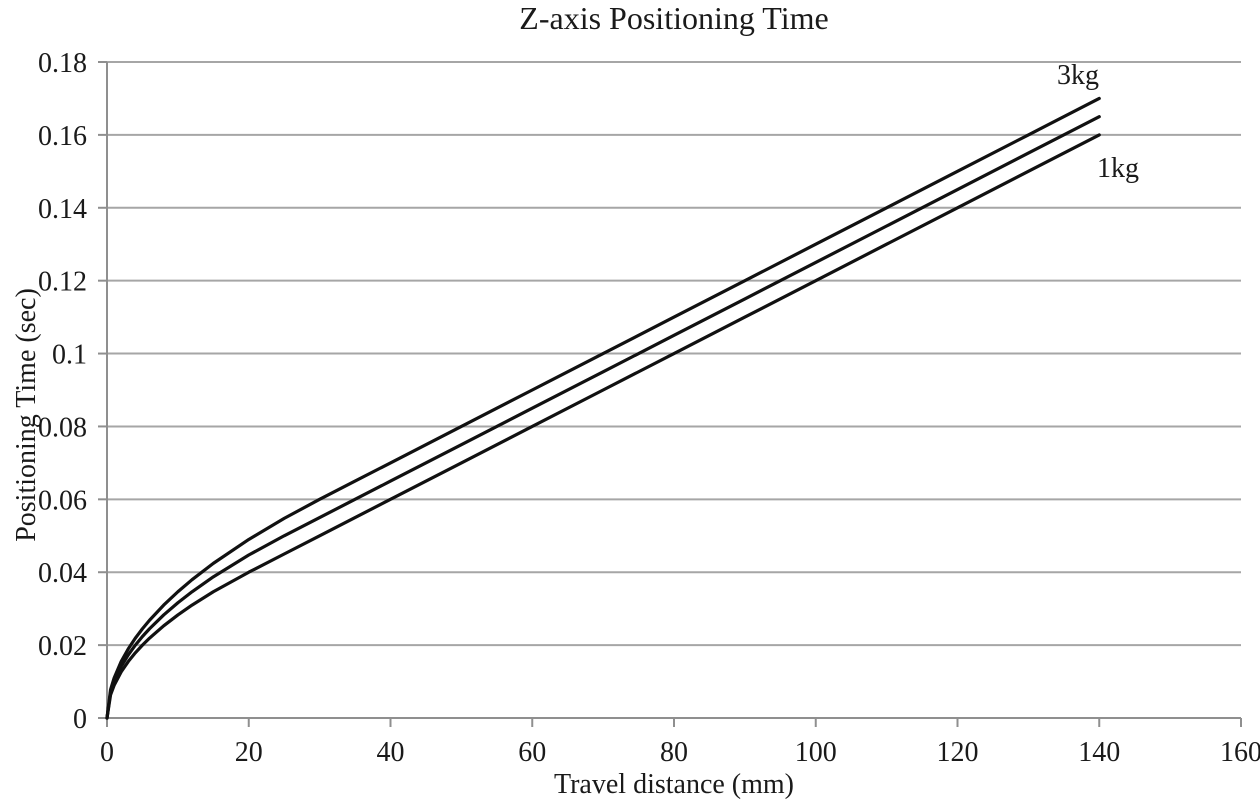 The image size is (1260, 804). Describe the element at coordinates (249, 752) in the screenshot. I see `x-tick-label: 20` at that location.